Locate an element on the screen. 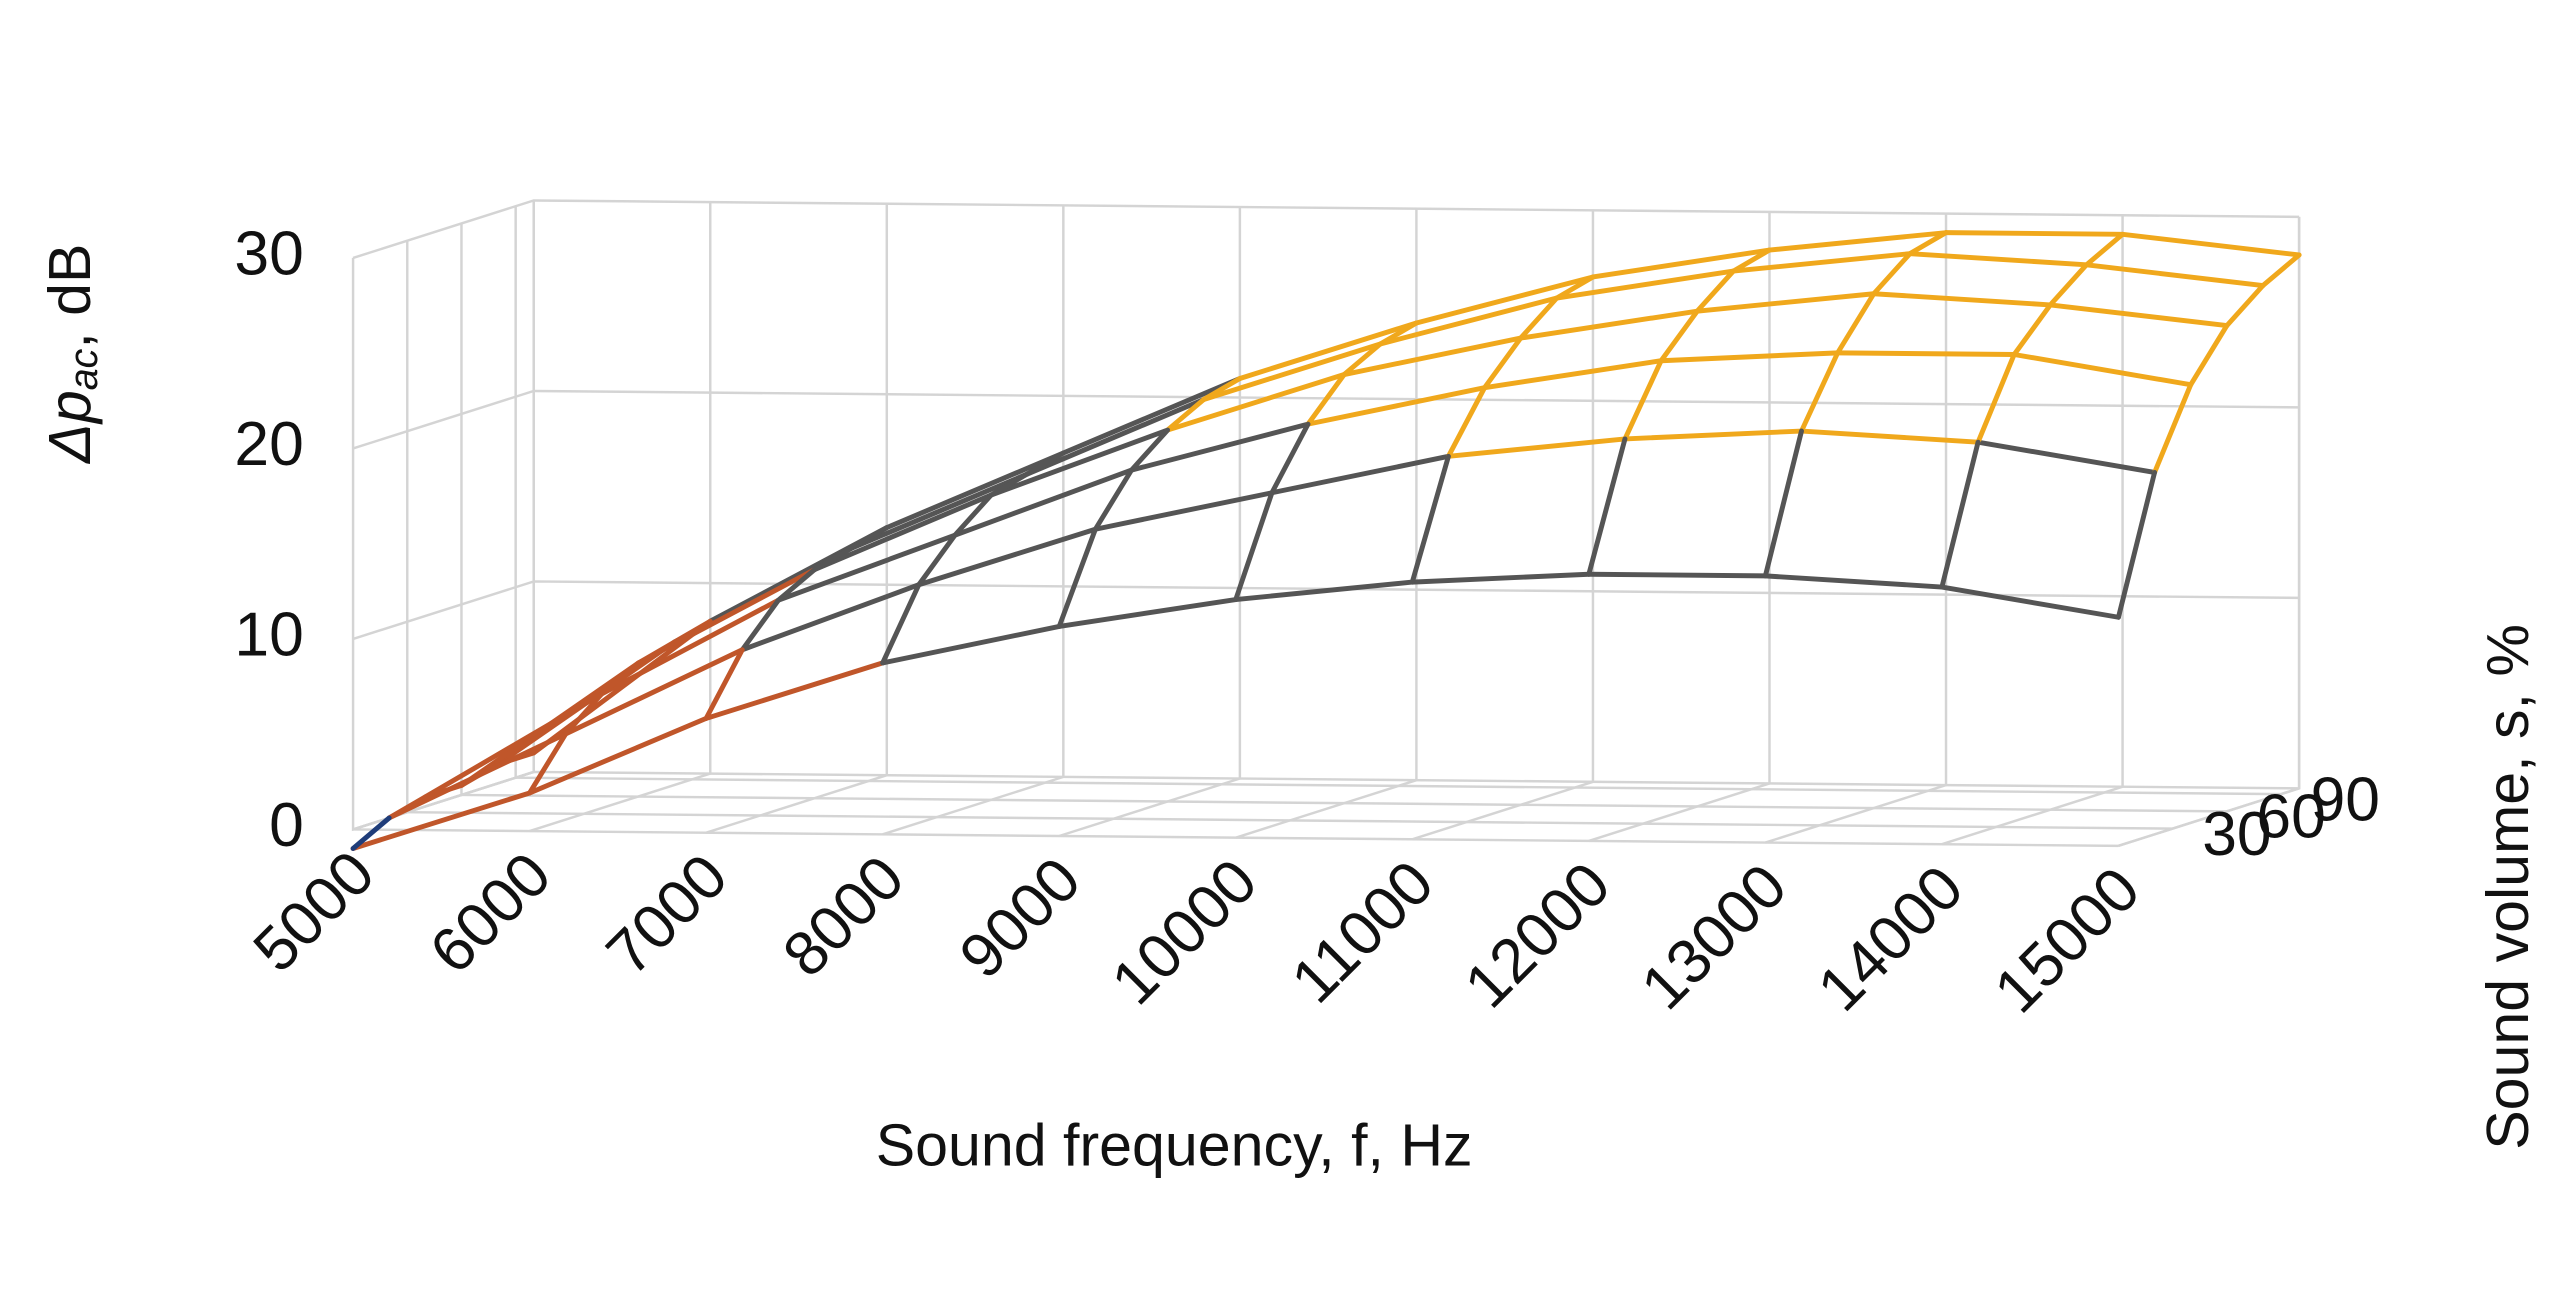 Image resolution: width=2575 pixels, height=1291 pixels. x-tick-label: 11000 is located at coordinates (1363, 932).